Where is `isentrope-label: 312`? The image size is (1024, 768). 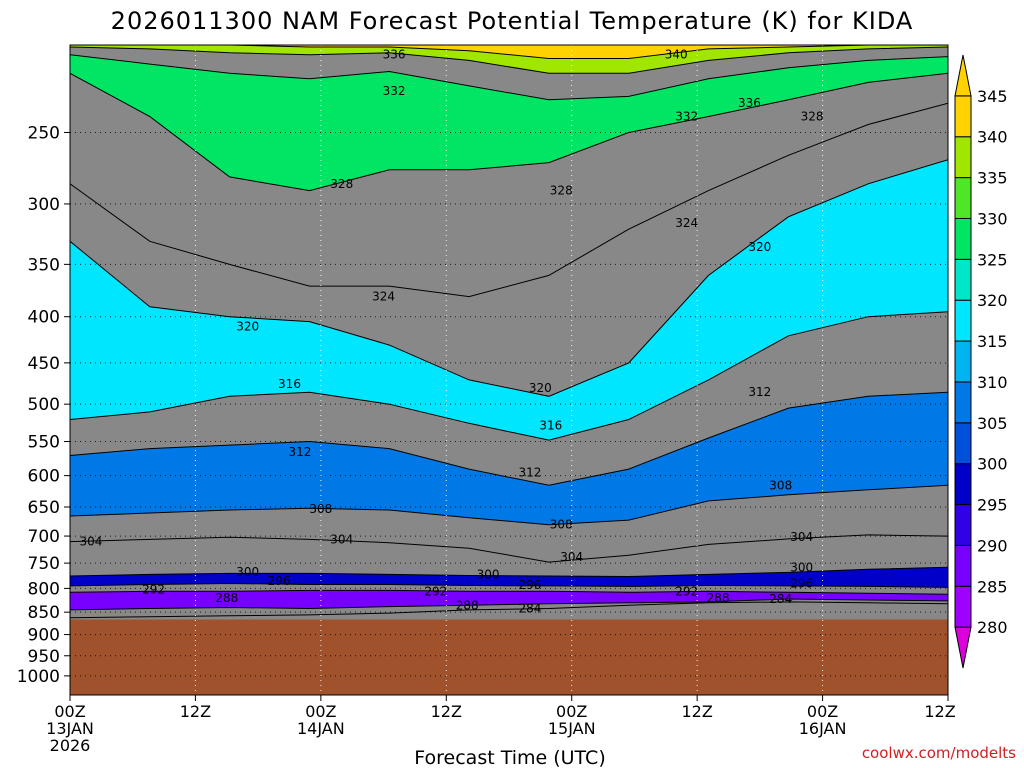 isentrope-label: 312 is located at coordinates (299, 452).